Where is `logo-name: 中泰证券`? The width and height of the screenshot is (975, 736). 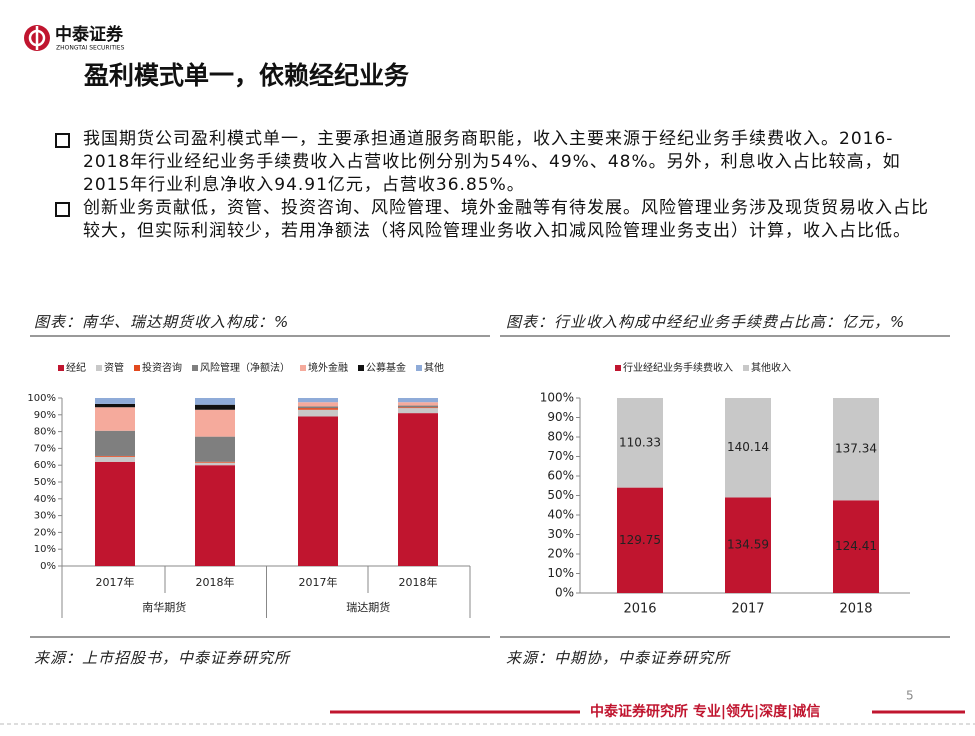 logo-name: 中泰证券 is located at coordinates (89, 34).